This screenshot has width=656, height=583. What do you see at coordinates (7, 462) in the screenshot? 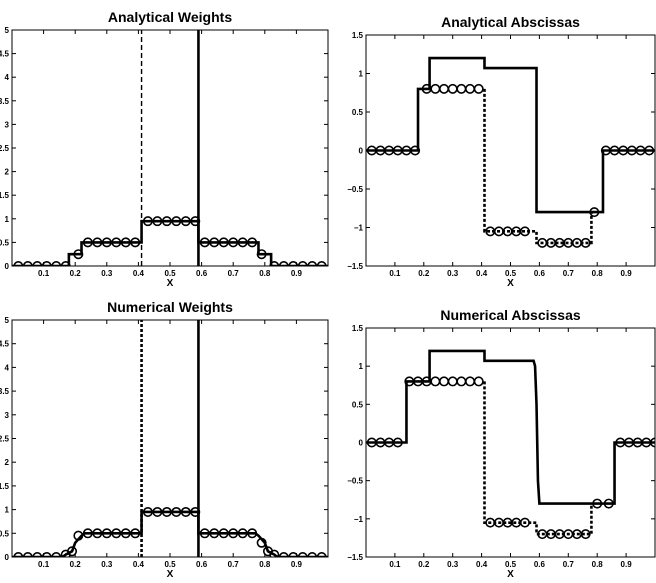
I see `y-tick-label: 2` at bounding box center [7, 462].